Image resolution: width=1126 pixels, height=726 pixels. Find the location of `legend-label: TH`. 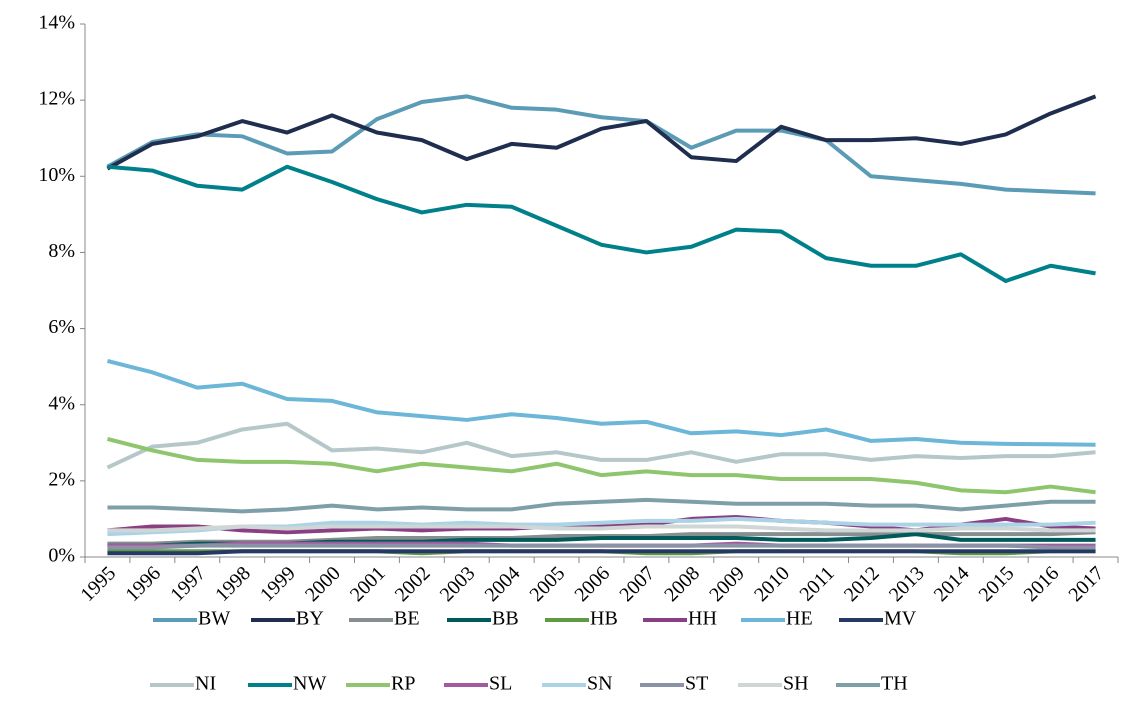

legend-label: TH is located at coordinates (894, 684).